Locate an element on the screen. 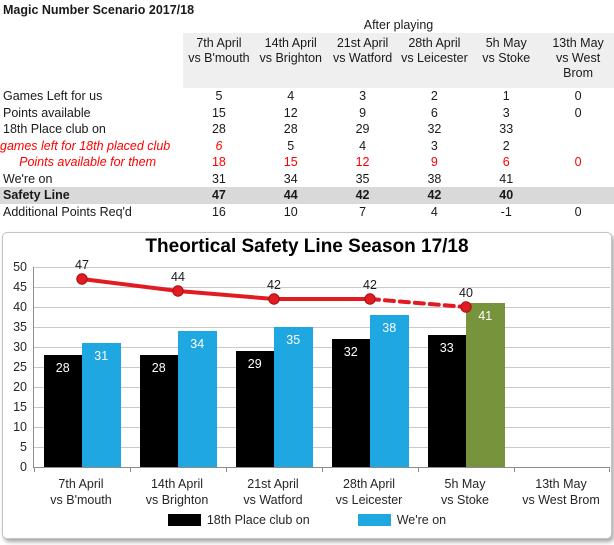 The image size is (614, 545). bar-were-on: 31 is located at coordinates (101, 405).